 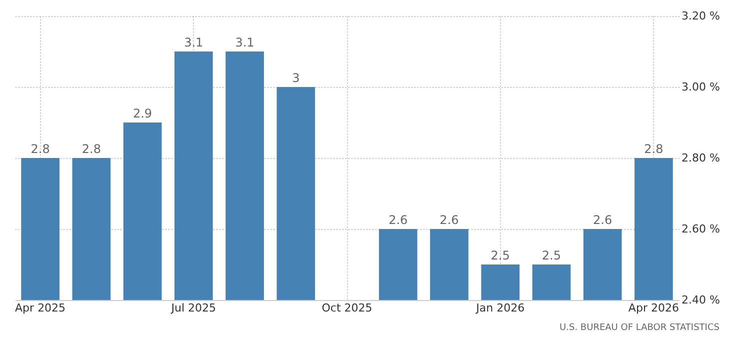 I want to click on data-label: 3, so click(x=296, y=78).